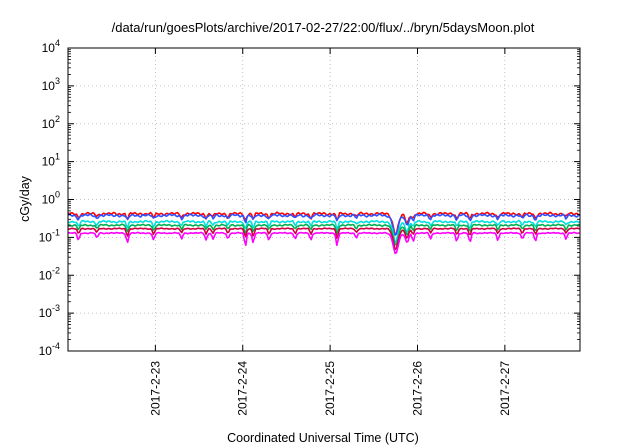 Image resolution: width=640 pixels, height=448 pixels. I want to click on y-tick-label: 10⁻¹, so click(49, 235).